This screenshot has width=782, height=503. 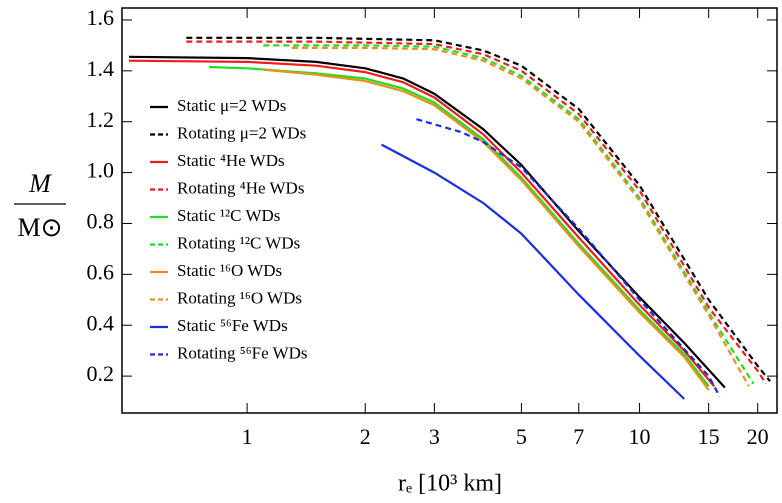 I want to click on x-tick-label: 3, so click(x=434, y=436).